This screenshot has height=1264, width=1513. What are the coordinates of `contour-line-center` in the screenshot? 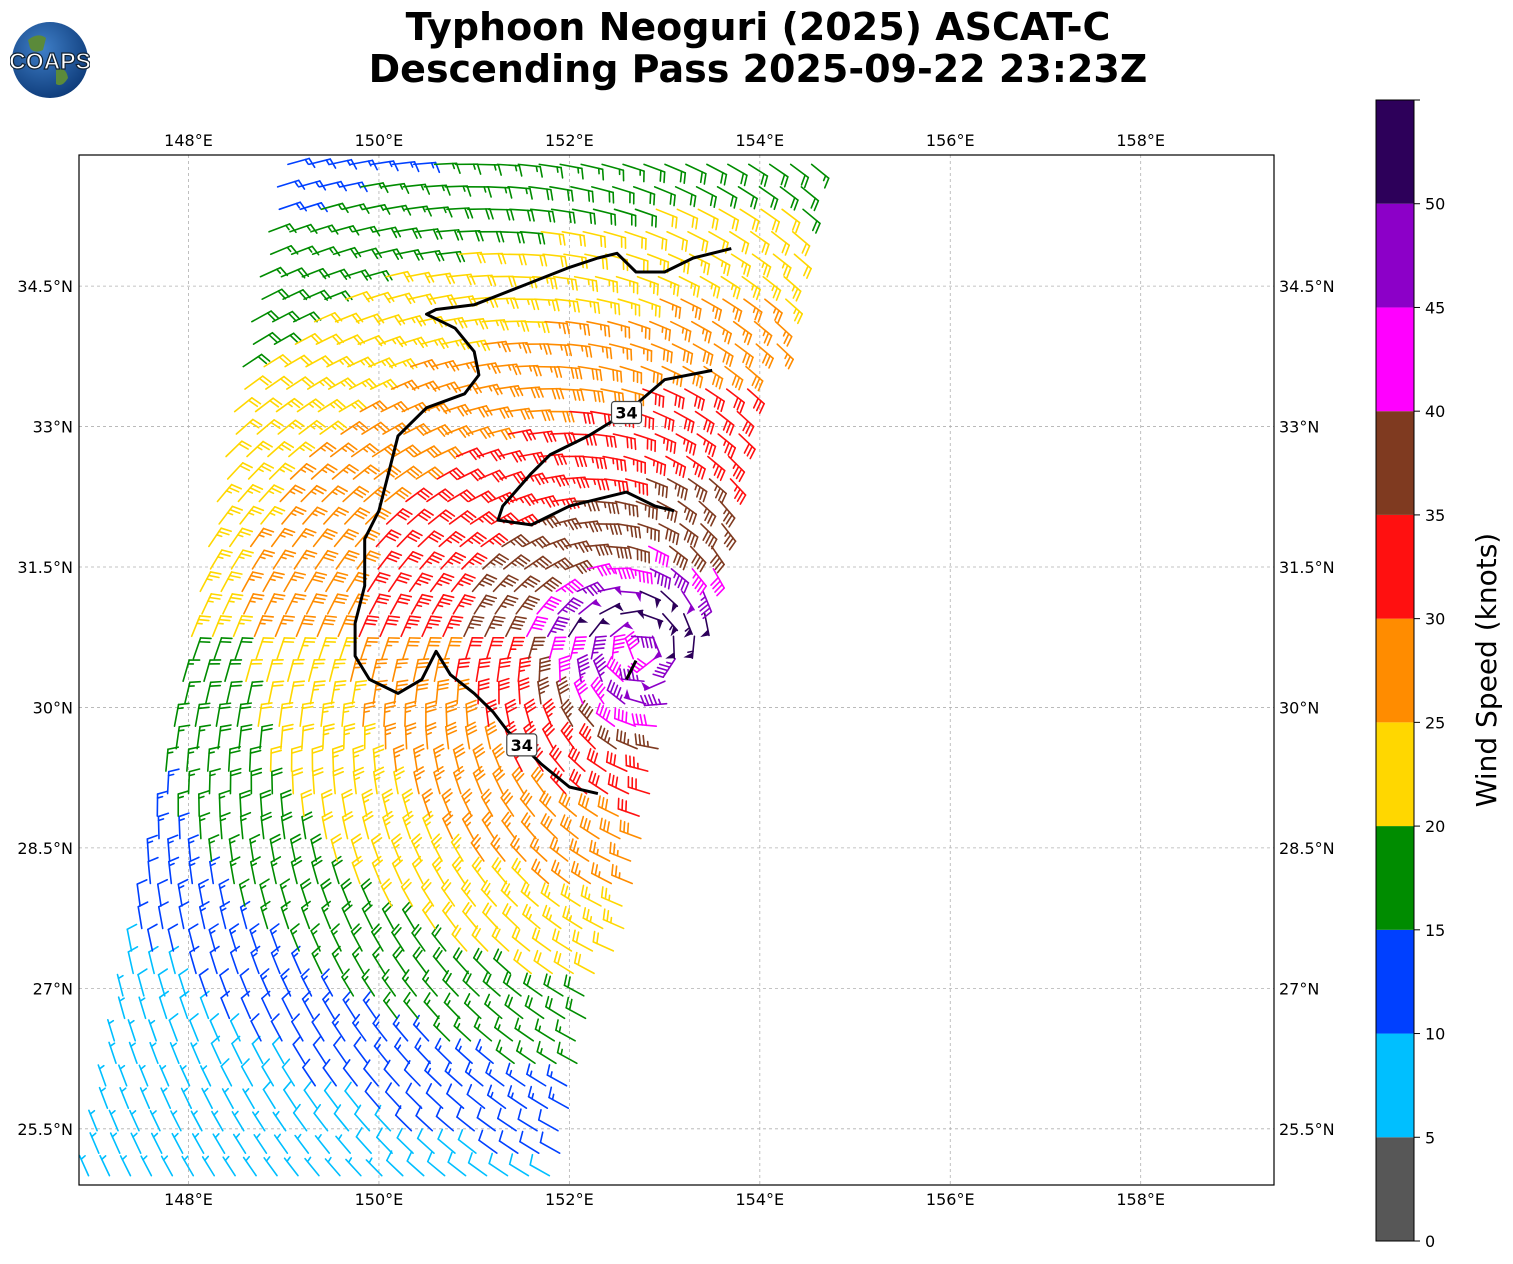 It's located at (631, 670).